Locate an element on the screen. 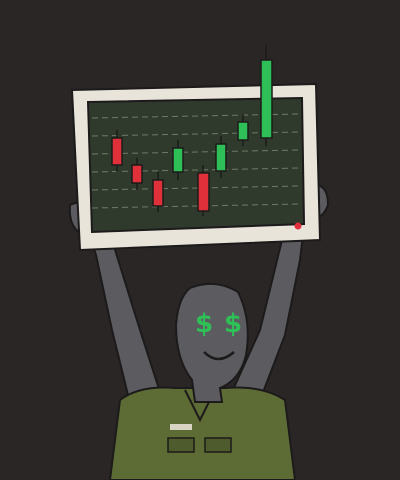 The height and width of the screenshot is (480, 400). pocket-left is located at coordinates (181, 445).